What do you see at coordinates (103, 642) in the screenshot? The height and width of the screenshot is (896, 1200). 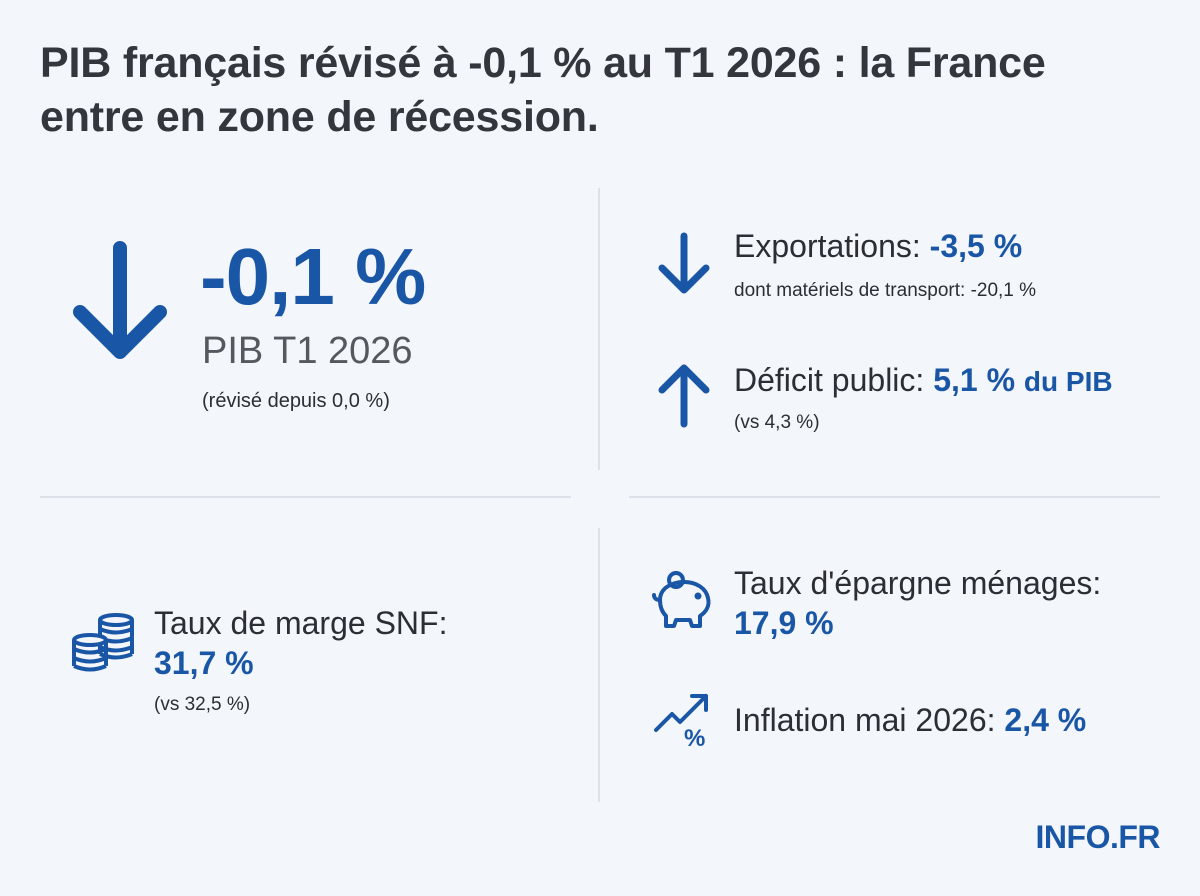 I see `coins-stack-icon` at bounding box center [103, 642].